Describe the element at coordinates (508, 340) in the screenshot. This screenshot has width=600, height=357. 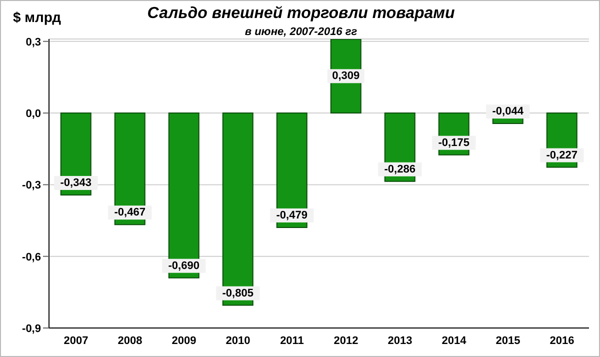
I see `x-tick-label: 2015` at that location.